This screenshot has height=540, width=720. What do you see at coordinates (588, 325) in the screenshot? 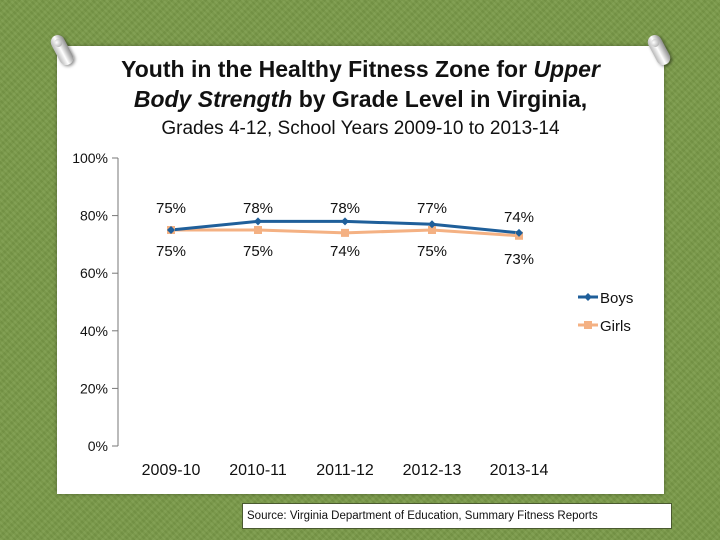
I see `legend-marker-girls` at bounding box center [588, 325].